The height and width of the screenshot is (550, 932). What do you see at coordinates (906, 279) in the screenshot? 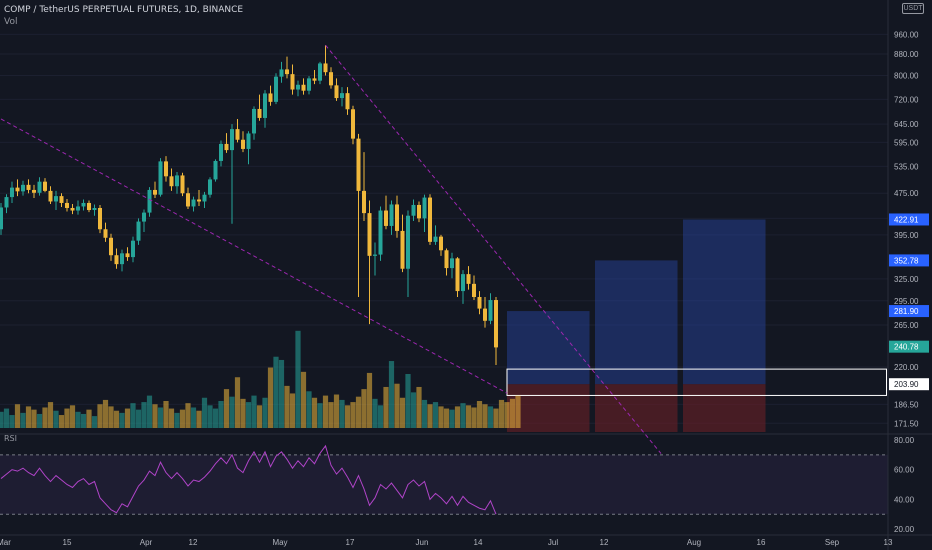
I see `price-tick-label: 325.00` at bounding box center [906, 279].